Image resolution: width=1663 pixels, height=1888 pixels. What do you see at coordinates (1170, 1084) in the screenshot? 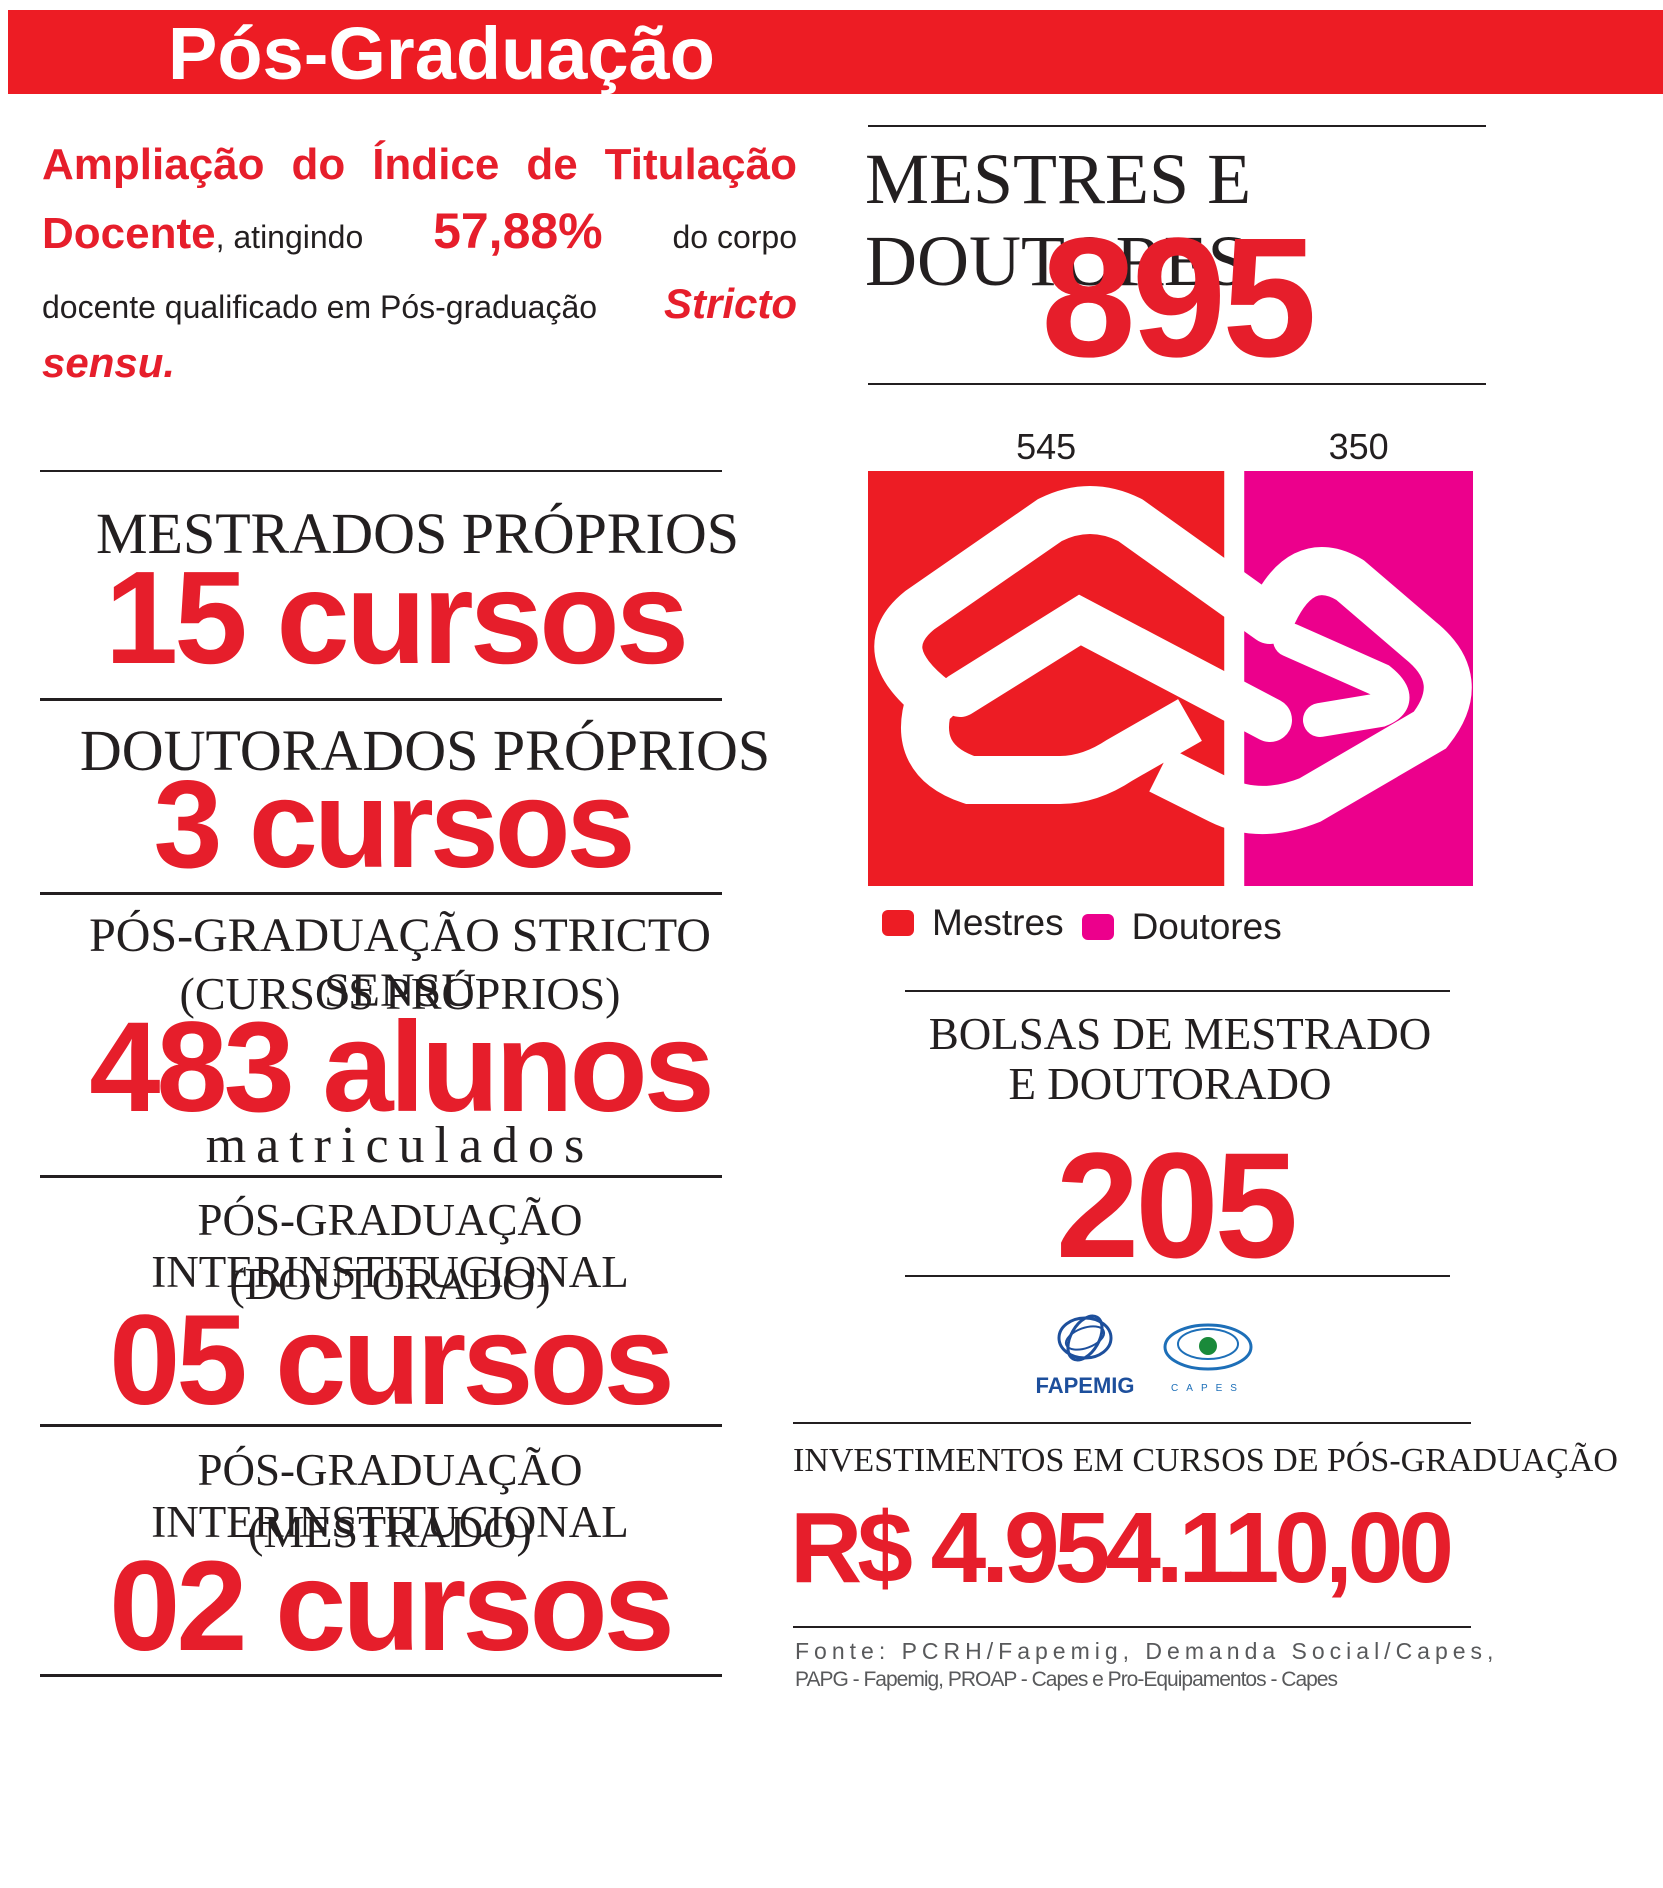
I see `scholarships-heading2: E DOUTORADO` at bounding box center [1170, 1084].